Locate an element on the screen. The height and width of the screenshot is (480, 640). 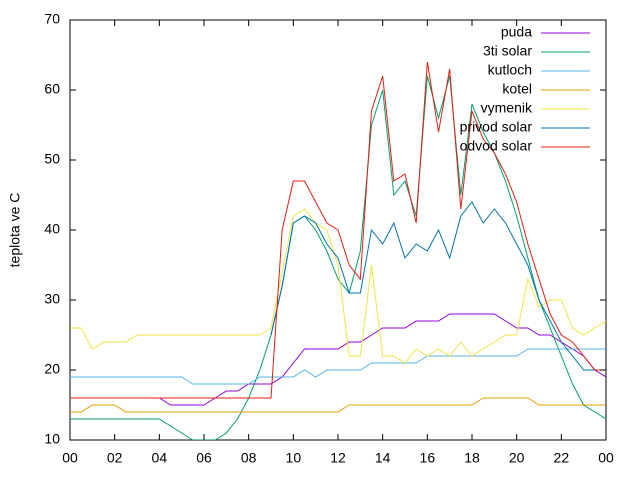
x-tick-label: 16 is located at coordinates (428, 458).